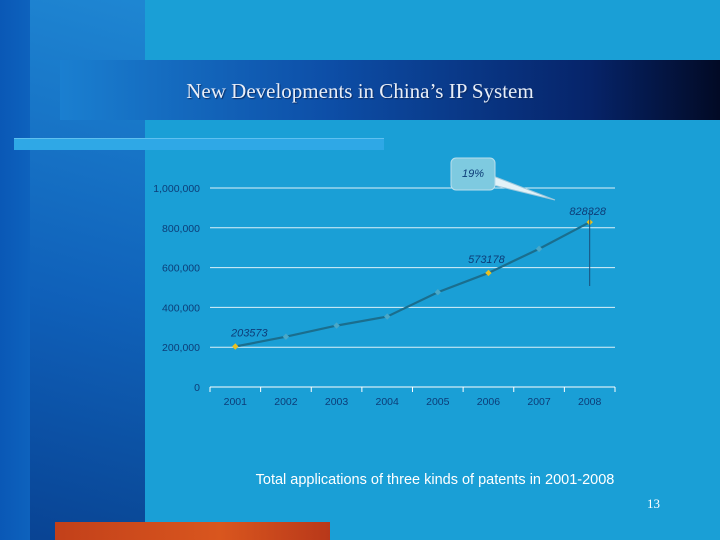 This screenshot has height=540, width=720. Describe the element at coordinates (199, 144) in the screenshot. I see `title-underline-bar` at that location.